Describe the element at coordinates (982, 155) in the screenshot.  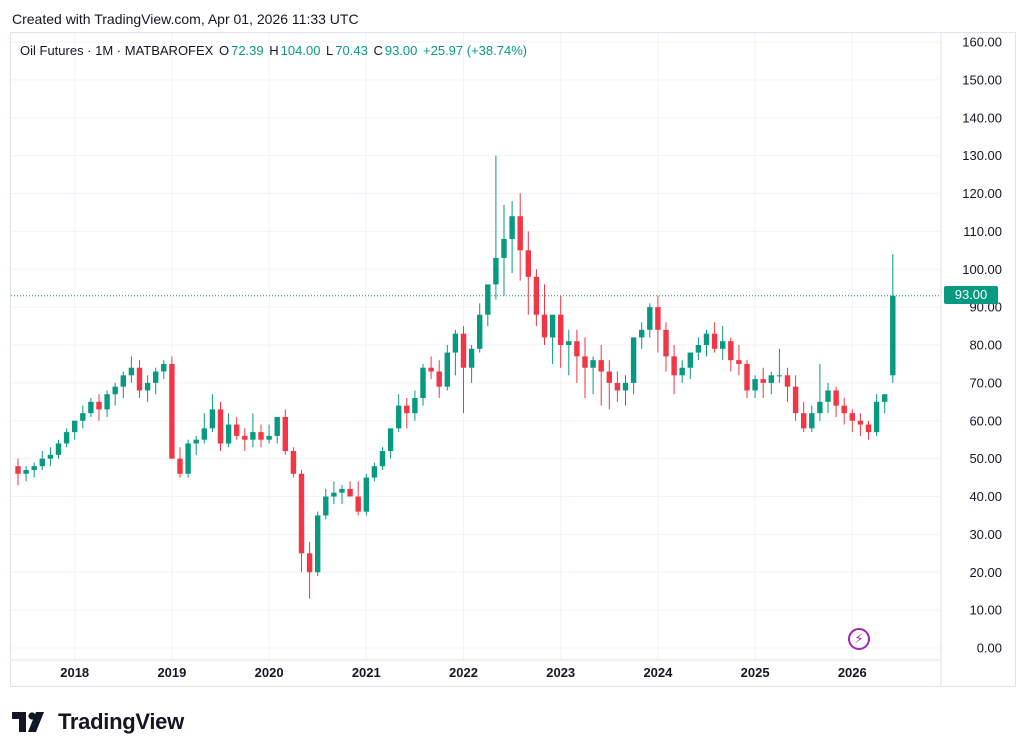
I see `y-tick-label: 130.00` at that location.